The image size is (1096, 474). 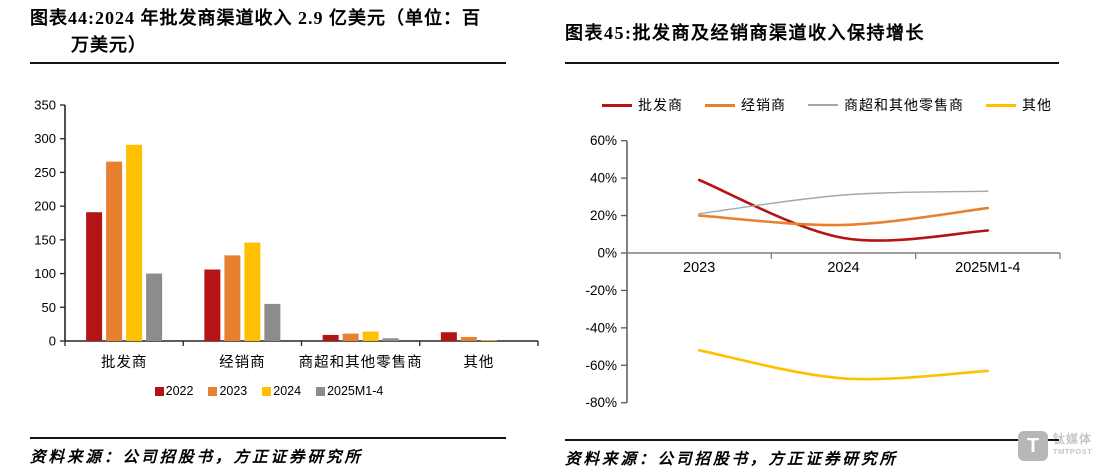 I want to click on figure-44-title-line2: 万美元）, so click(x=109, y=45).